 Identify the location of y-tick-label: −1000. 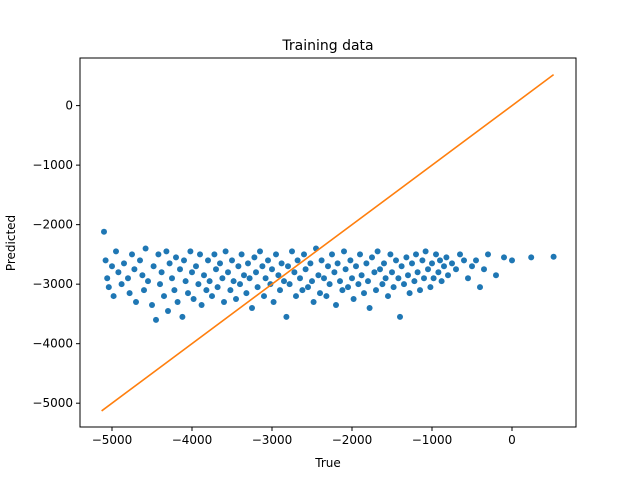
(52, 165).